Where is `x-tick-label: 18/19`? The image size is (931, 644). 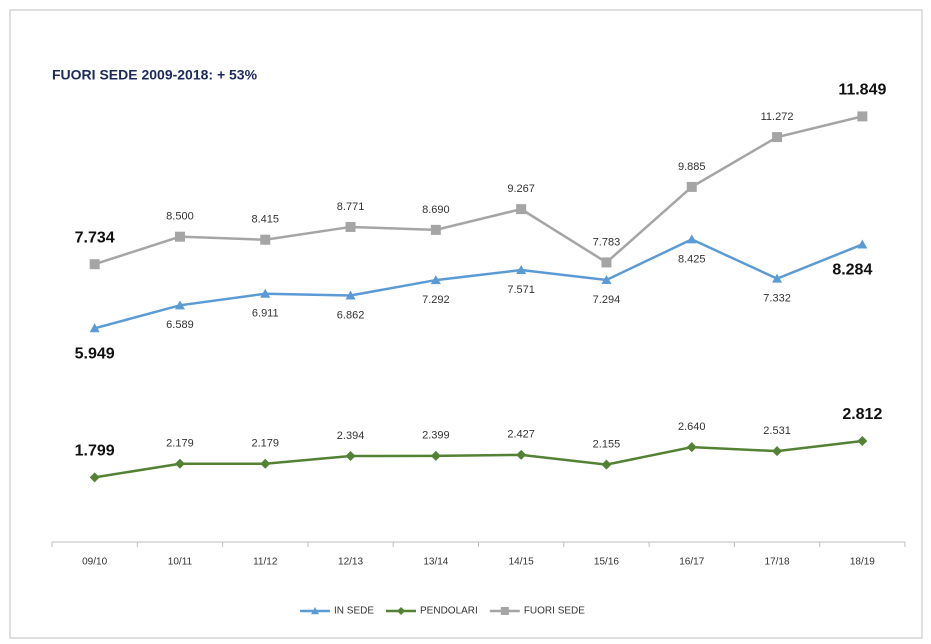 x-tick-label: 18/19 is located at coordinates (862, 562).